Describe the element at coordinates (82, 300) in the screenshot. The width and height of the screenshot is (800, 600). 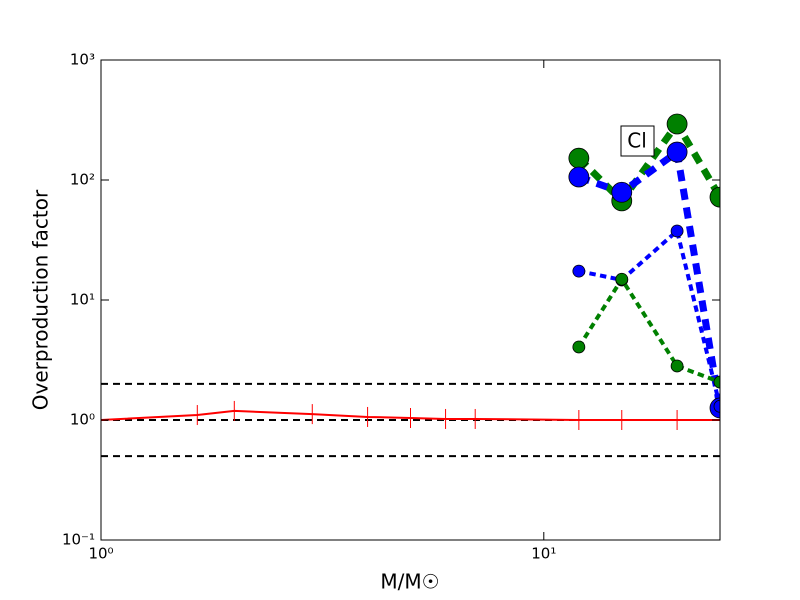
I see `y-tick-label: 10¹` at that location.